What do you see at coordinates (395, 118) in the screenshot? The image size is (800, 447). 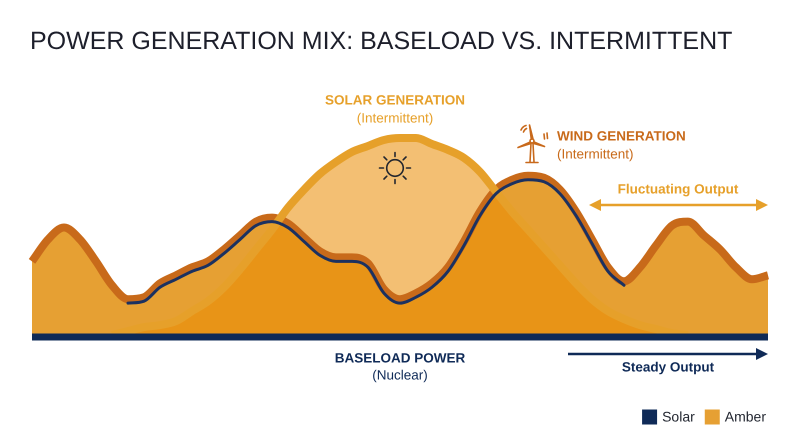 I see `text: (Intermittent)` at bounding box center [395, 118].